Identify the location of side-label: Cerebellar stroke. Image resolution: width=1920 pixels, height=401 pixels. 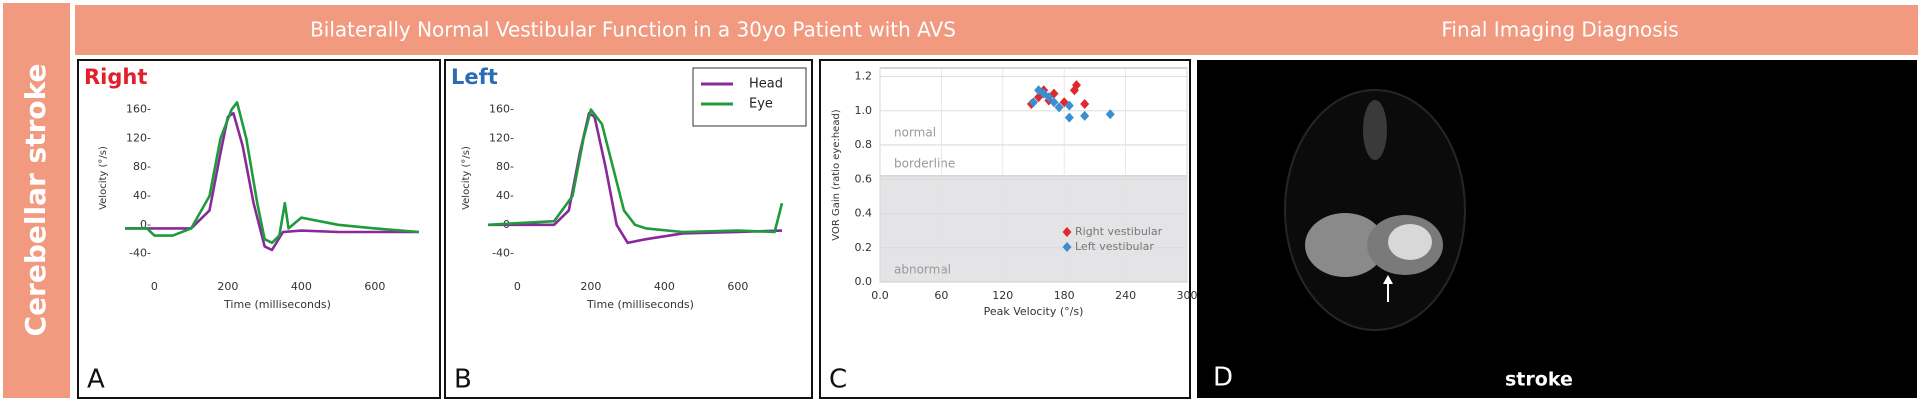
(35, 200).